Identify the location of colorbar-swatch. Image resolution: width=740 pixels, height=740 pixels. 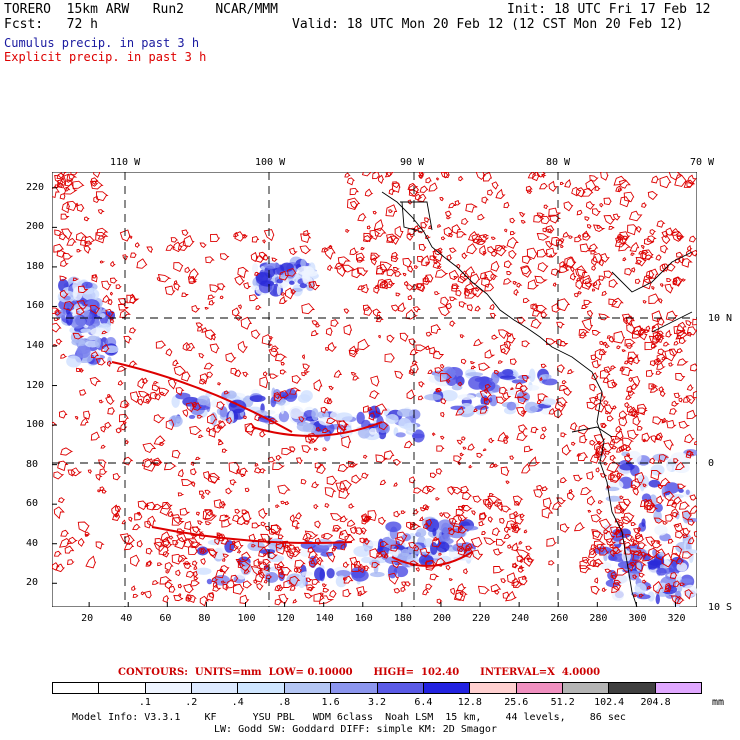
(400, 688).